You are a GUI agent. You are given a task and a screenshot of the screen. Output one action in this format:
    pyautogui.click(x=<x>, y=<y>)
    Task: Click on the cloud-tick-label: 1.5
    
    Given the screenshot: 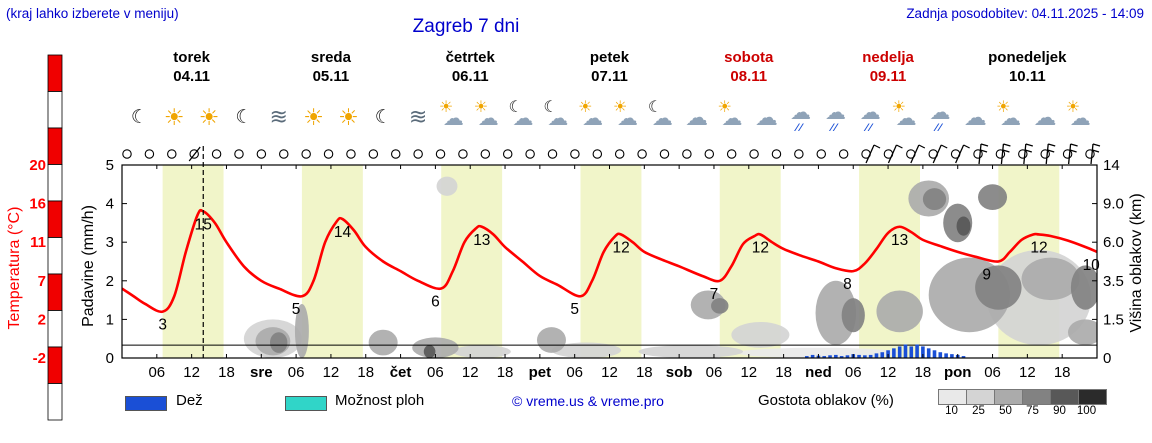 What is the action you would take?
    pyautogui.click(x=1113, y=319)
    